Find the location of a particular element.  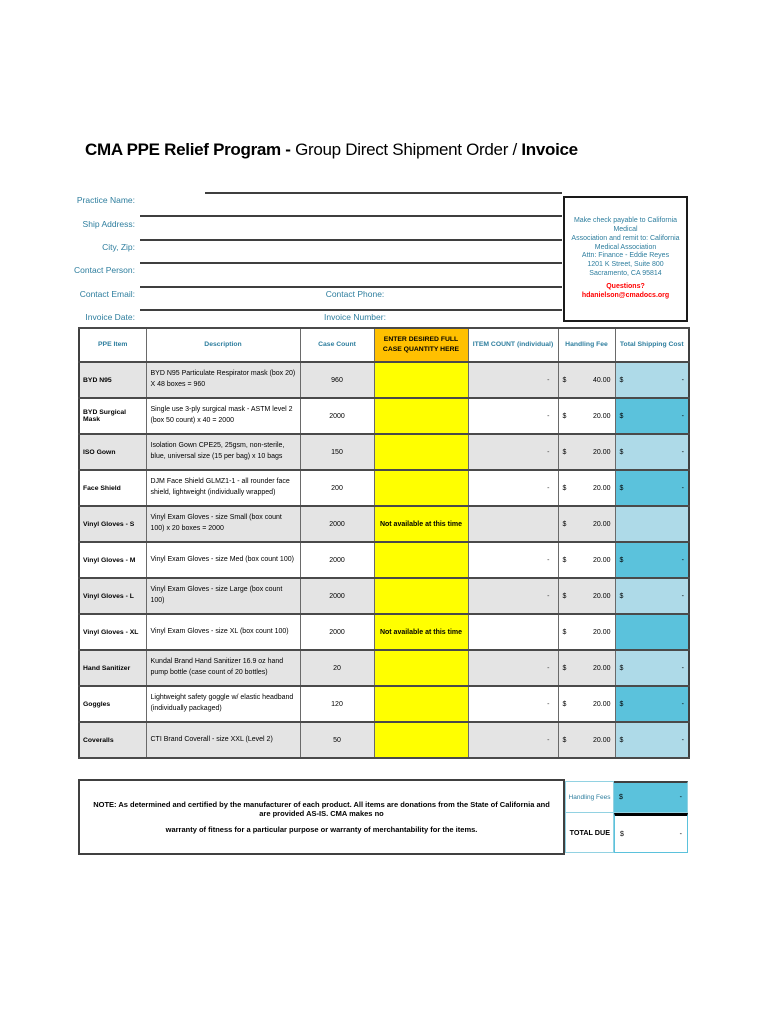

form-top-rule is located at coordinates (383, 193).